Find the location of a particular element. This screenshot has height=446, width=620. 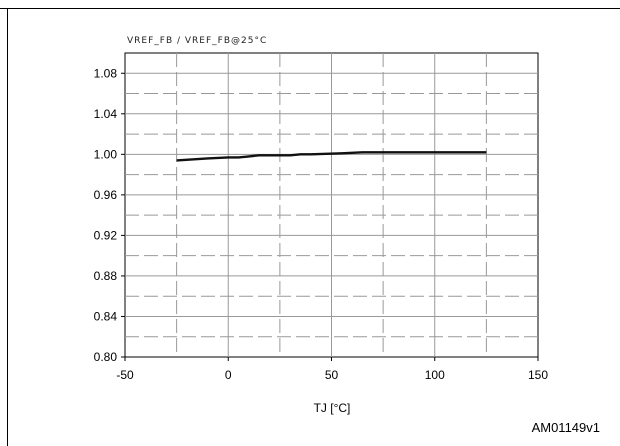

series-line is located at coordinates (331, 156).